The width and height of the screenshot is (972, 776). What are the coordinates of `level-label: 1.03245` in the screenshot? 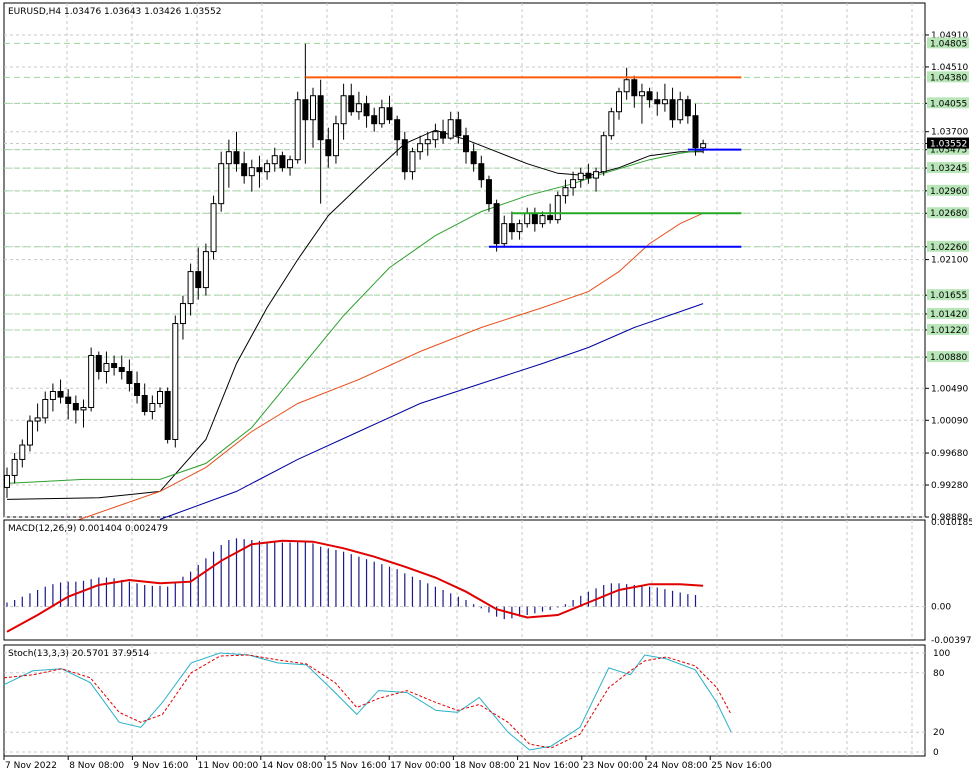 It's located at (948, 169).